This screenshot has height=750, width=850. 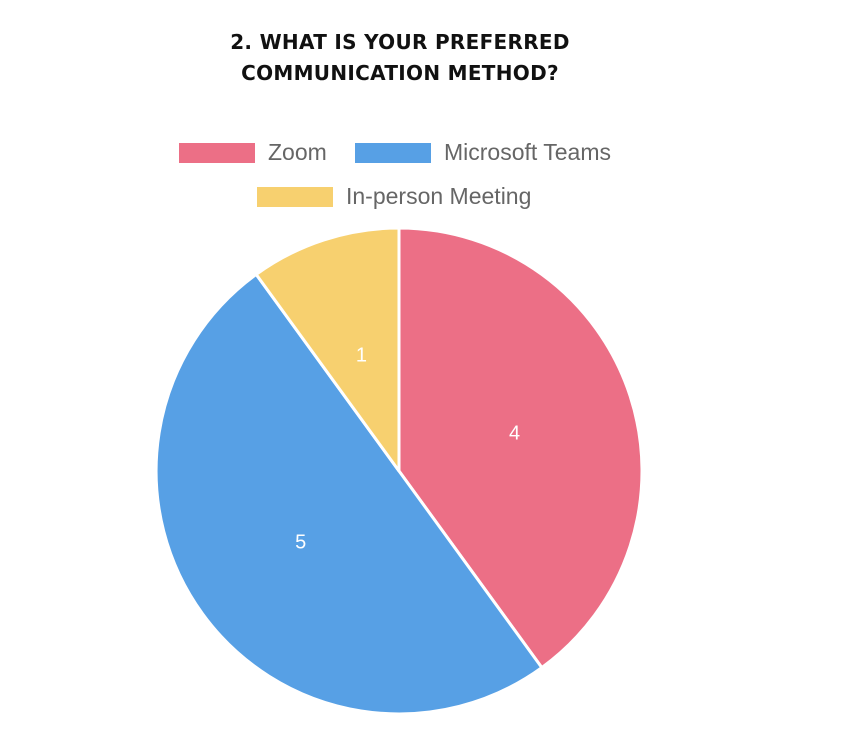 I want to click on legend-label-zoom: Zoom, so click(x=297, y=152).